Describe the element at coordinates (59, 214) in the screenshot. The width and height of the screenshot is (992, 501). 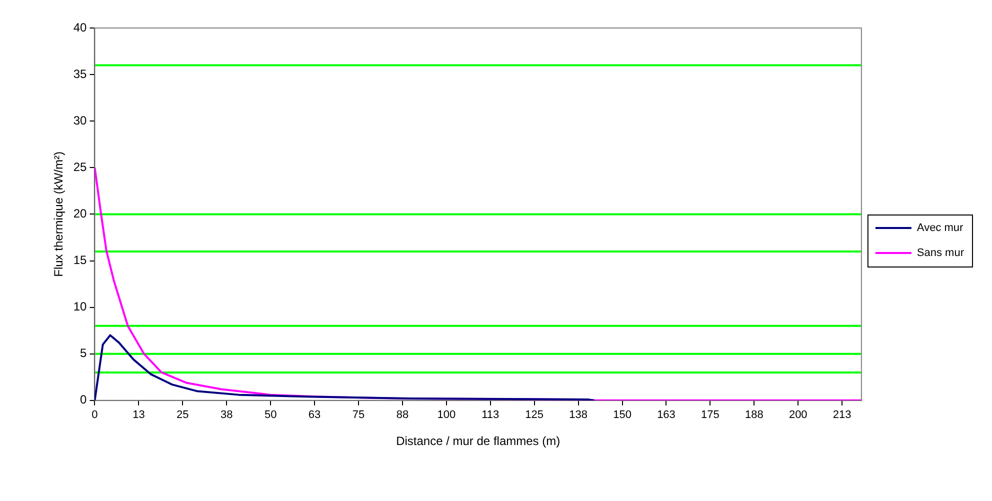
I see `y-axis-title: Flux thermique (kW/m²)` at that location.